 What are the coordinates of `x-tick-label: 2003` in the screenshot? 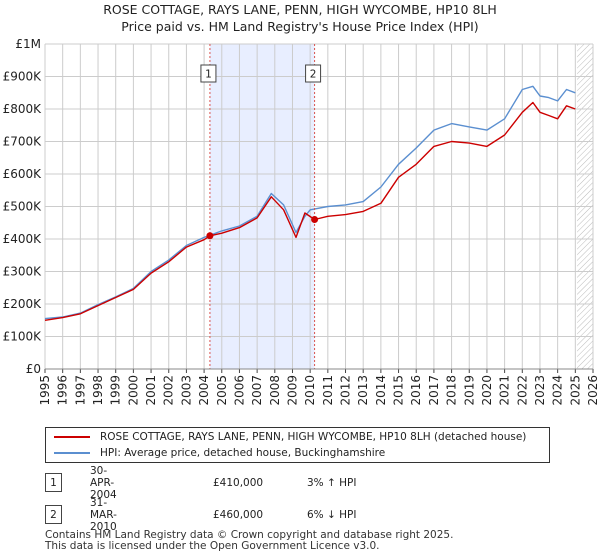 It's located at (186, 390).